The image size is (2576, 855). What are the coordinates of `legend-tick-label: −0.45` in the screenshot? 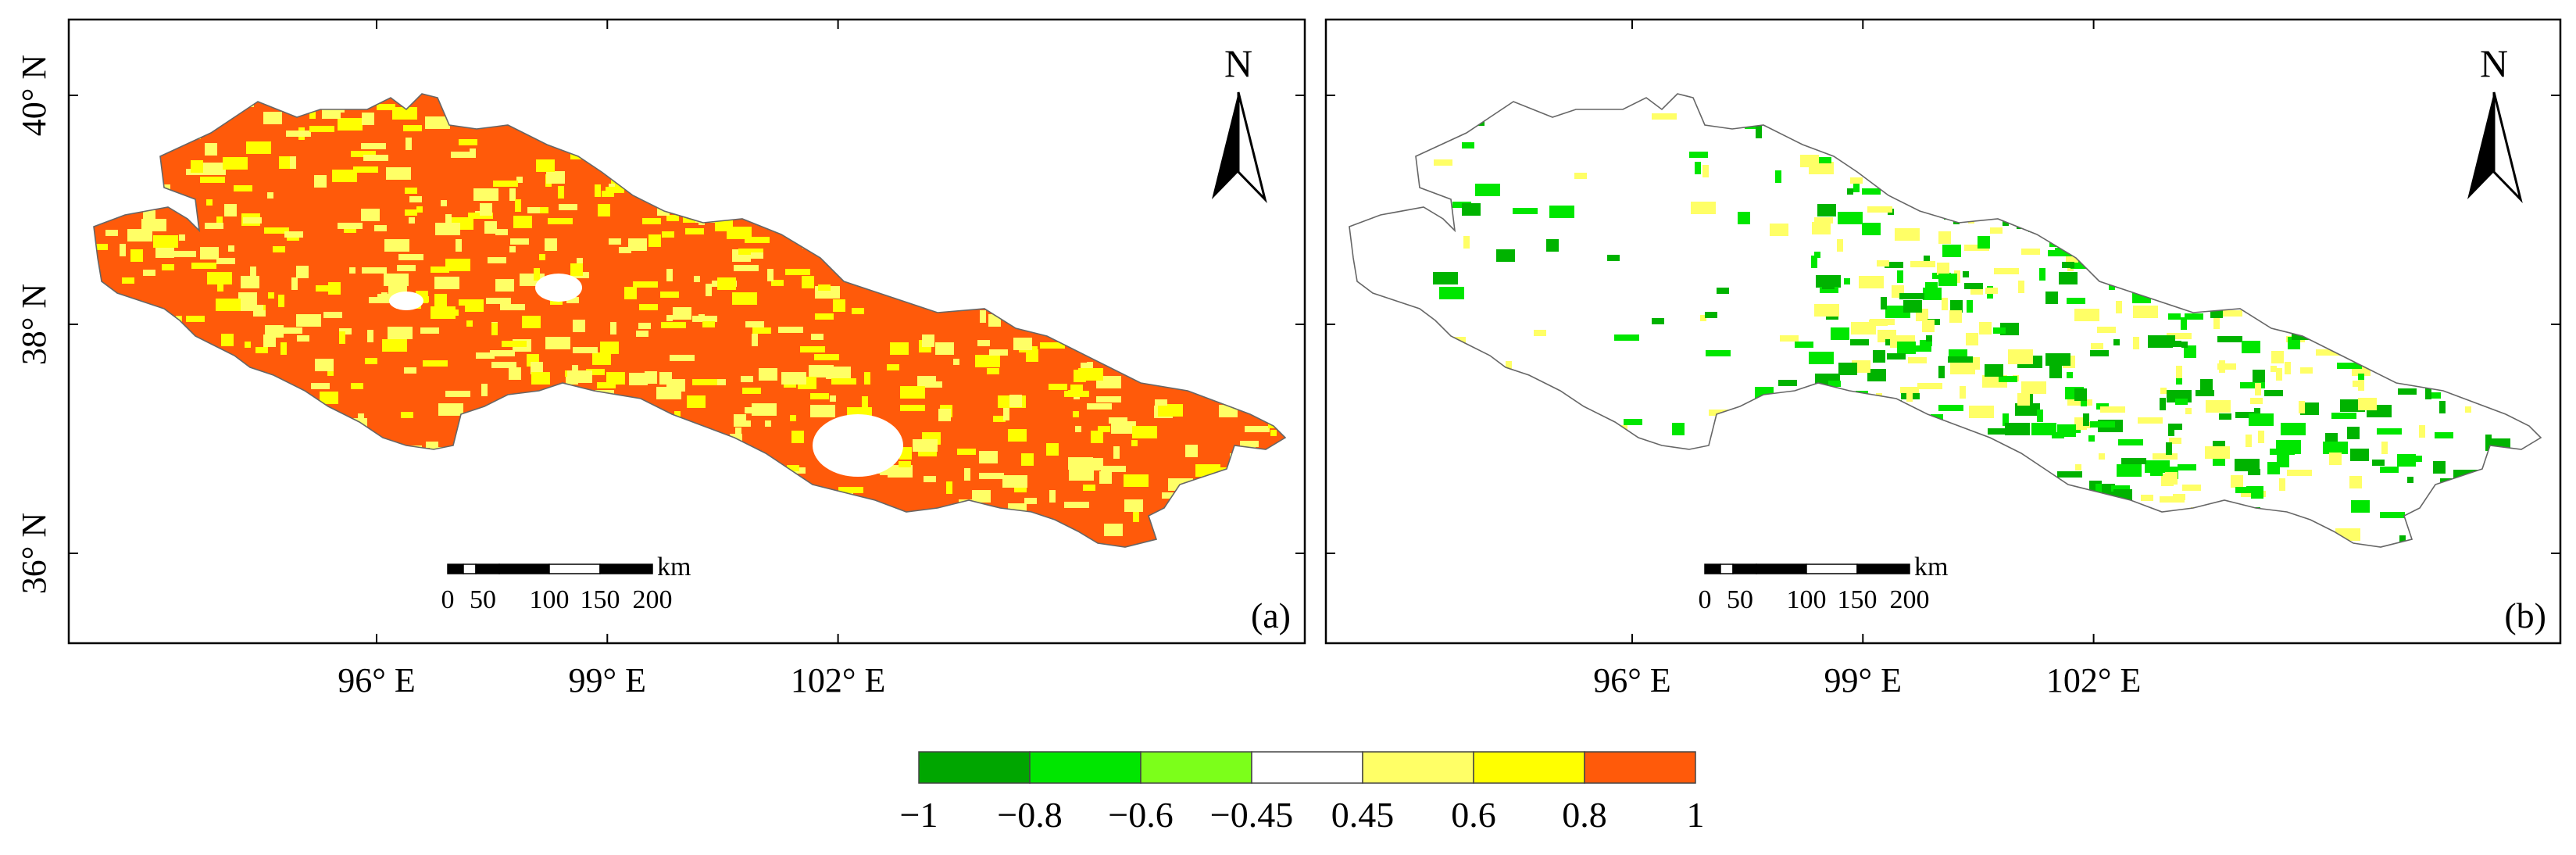 It's located at (1252, 815).